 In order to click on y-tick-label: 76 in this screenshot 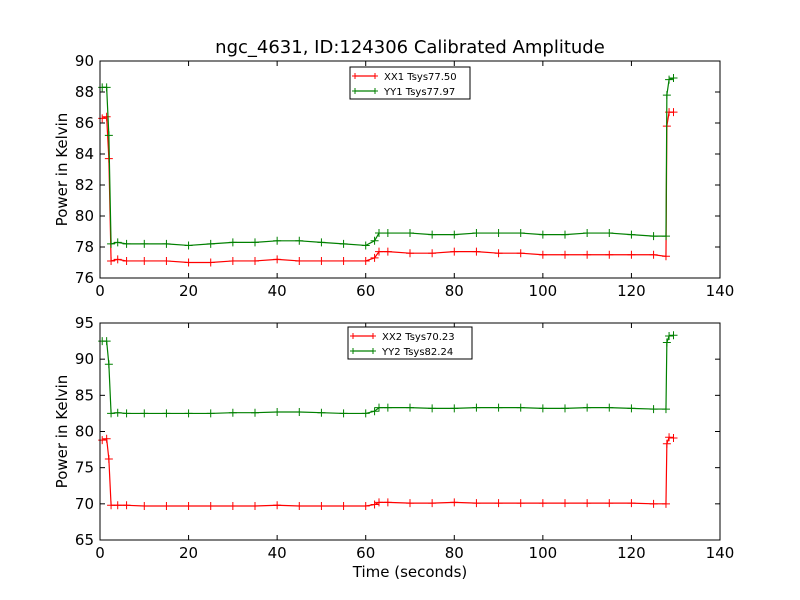, I will do `click(84, 278)`.